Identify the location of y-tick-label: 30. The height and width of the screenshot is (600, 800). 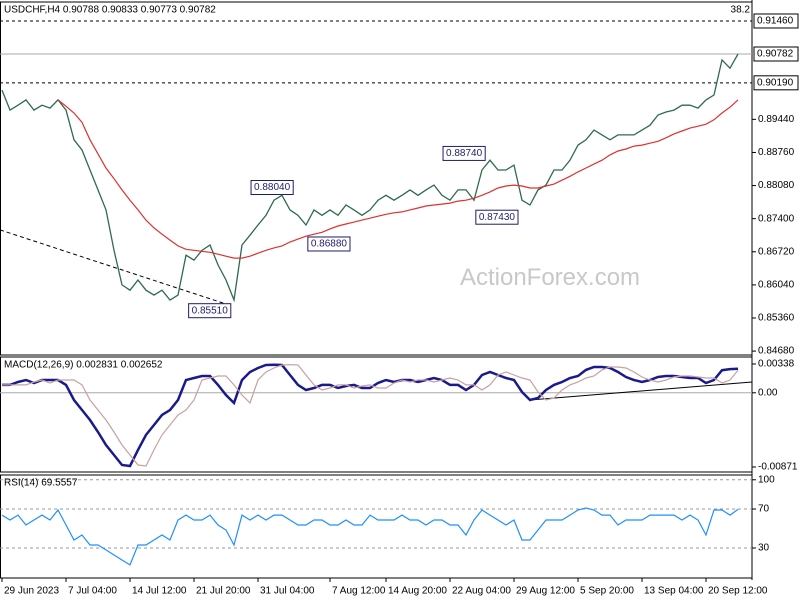
(764, 548).